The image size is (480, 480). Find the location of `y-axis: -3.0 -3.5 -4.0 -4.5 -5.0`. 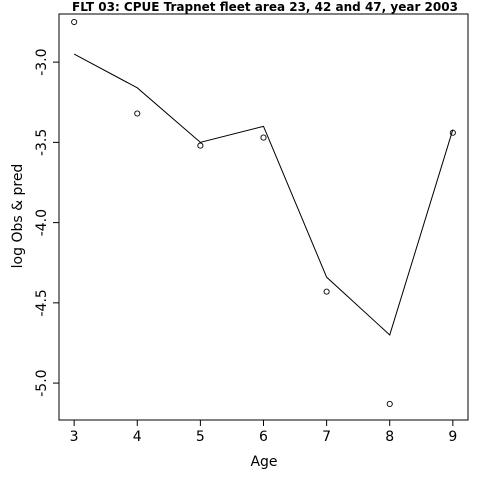

y-axis: -3.0 -3.5 -4.0 -4.5 -5.0 is located at coordinates (47, 222).